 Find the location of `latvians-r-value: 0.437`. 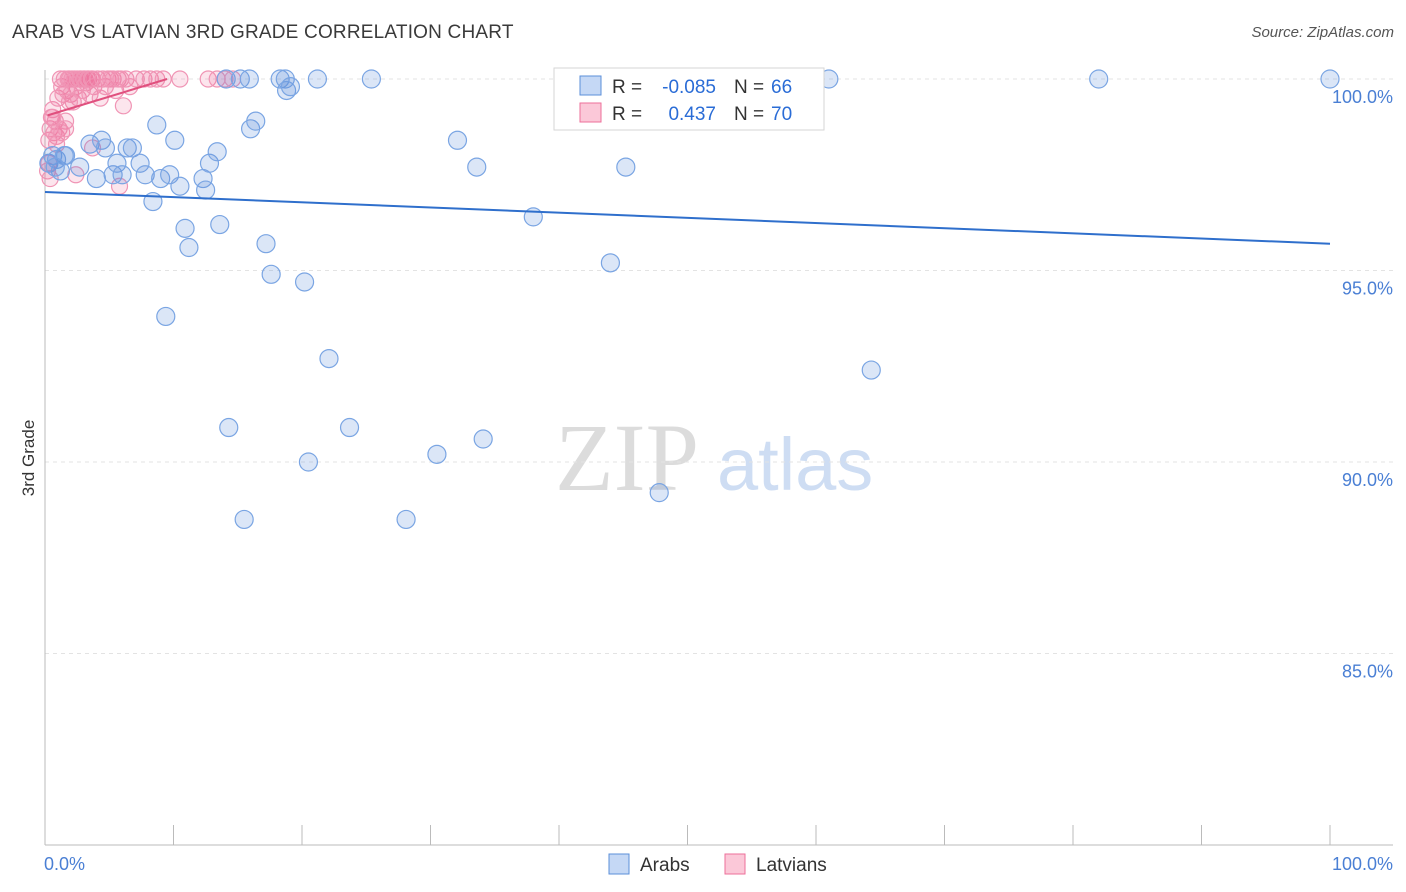

latvians-r-value: 0.437 is located at coordinates (692, 114).